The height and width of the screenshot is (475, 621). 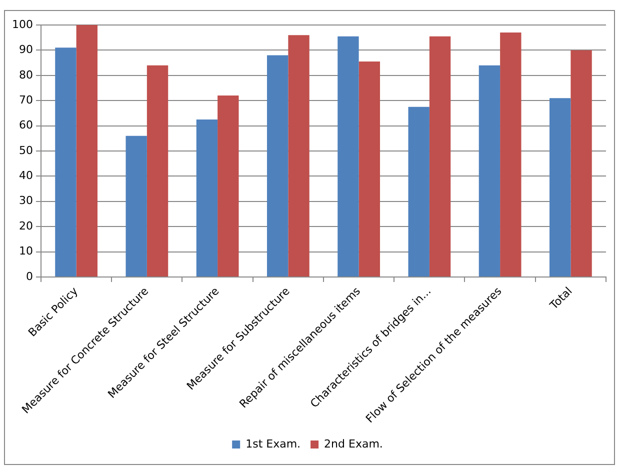 What do you see at coordinates (25, 251) in the screenshot?
I see `y-tick-label: 10` at bounding box center [25, 251].